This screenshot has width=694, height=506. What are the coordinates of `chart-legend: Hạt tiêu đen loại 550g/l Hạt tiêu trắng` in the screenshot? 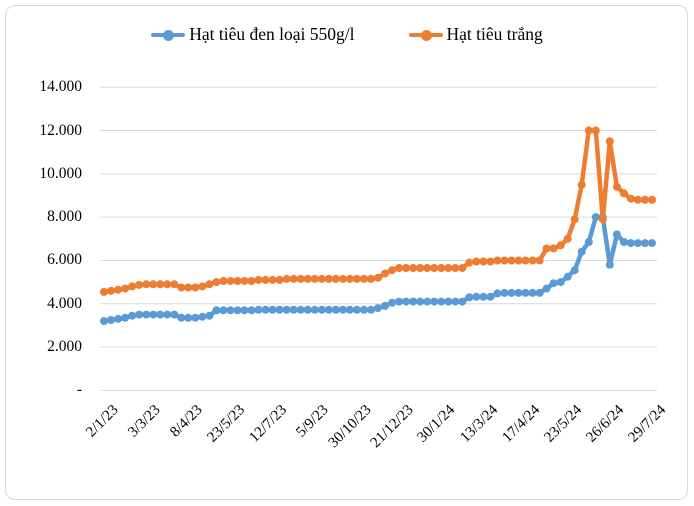 It's located at (347, 34).